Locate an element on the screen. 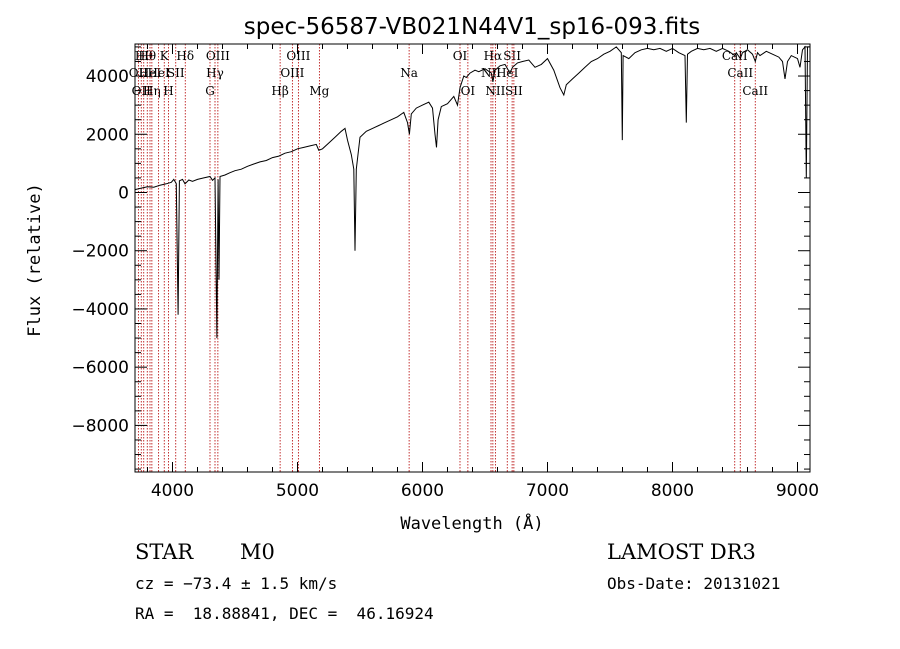 Image resolution: width=900 pixels, height=649 pixels. marker-label-24: HeI is located at coordinates (507, 73).